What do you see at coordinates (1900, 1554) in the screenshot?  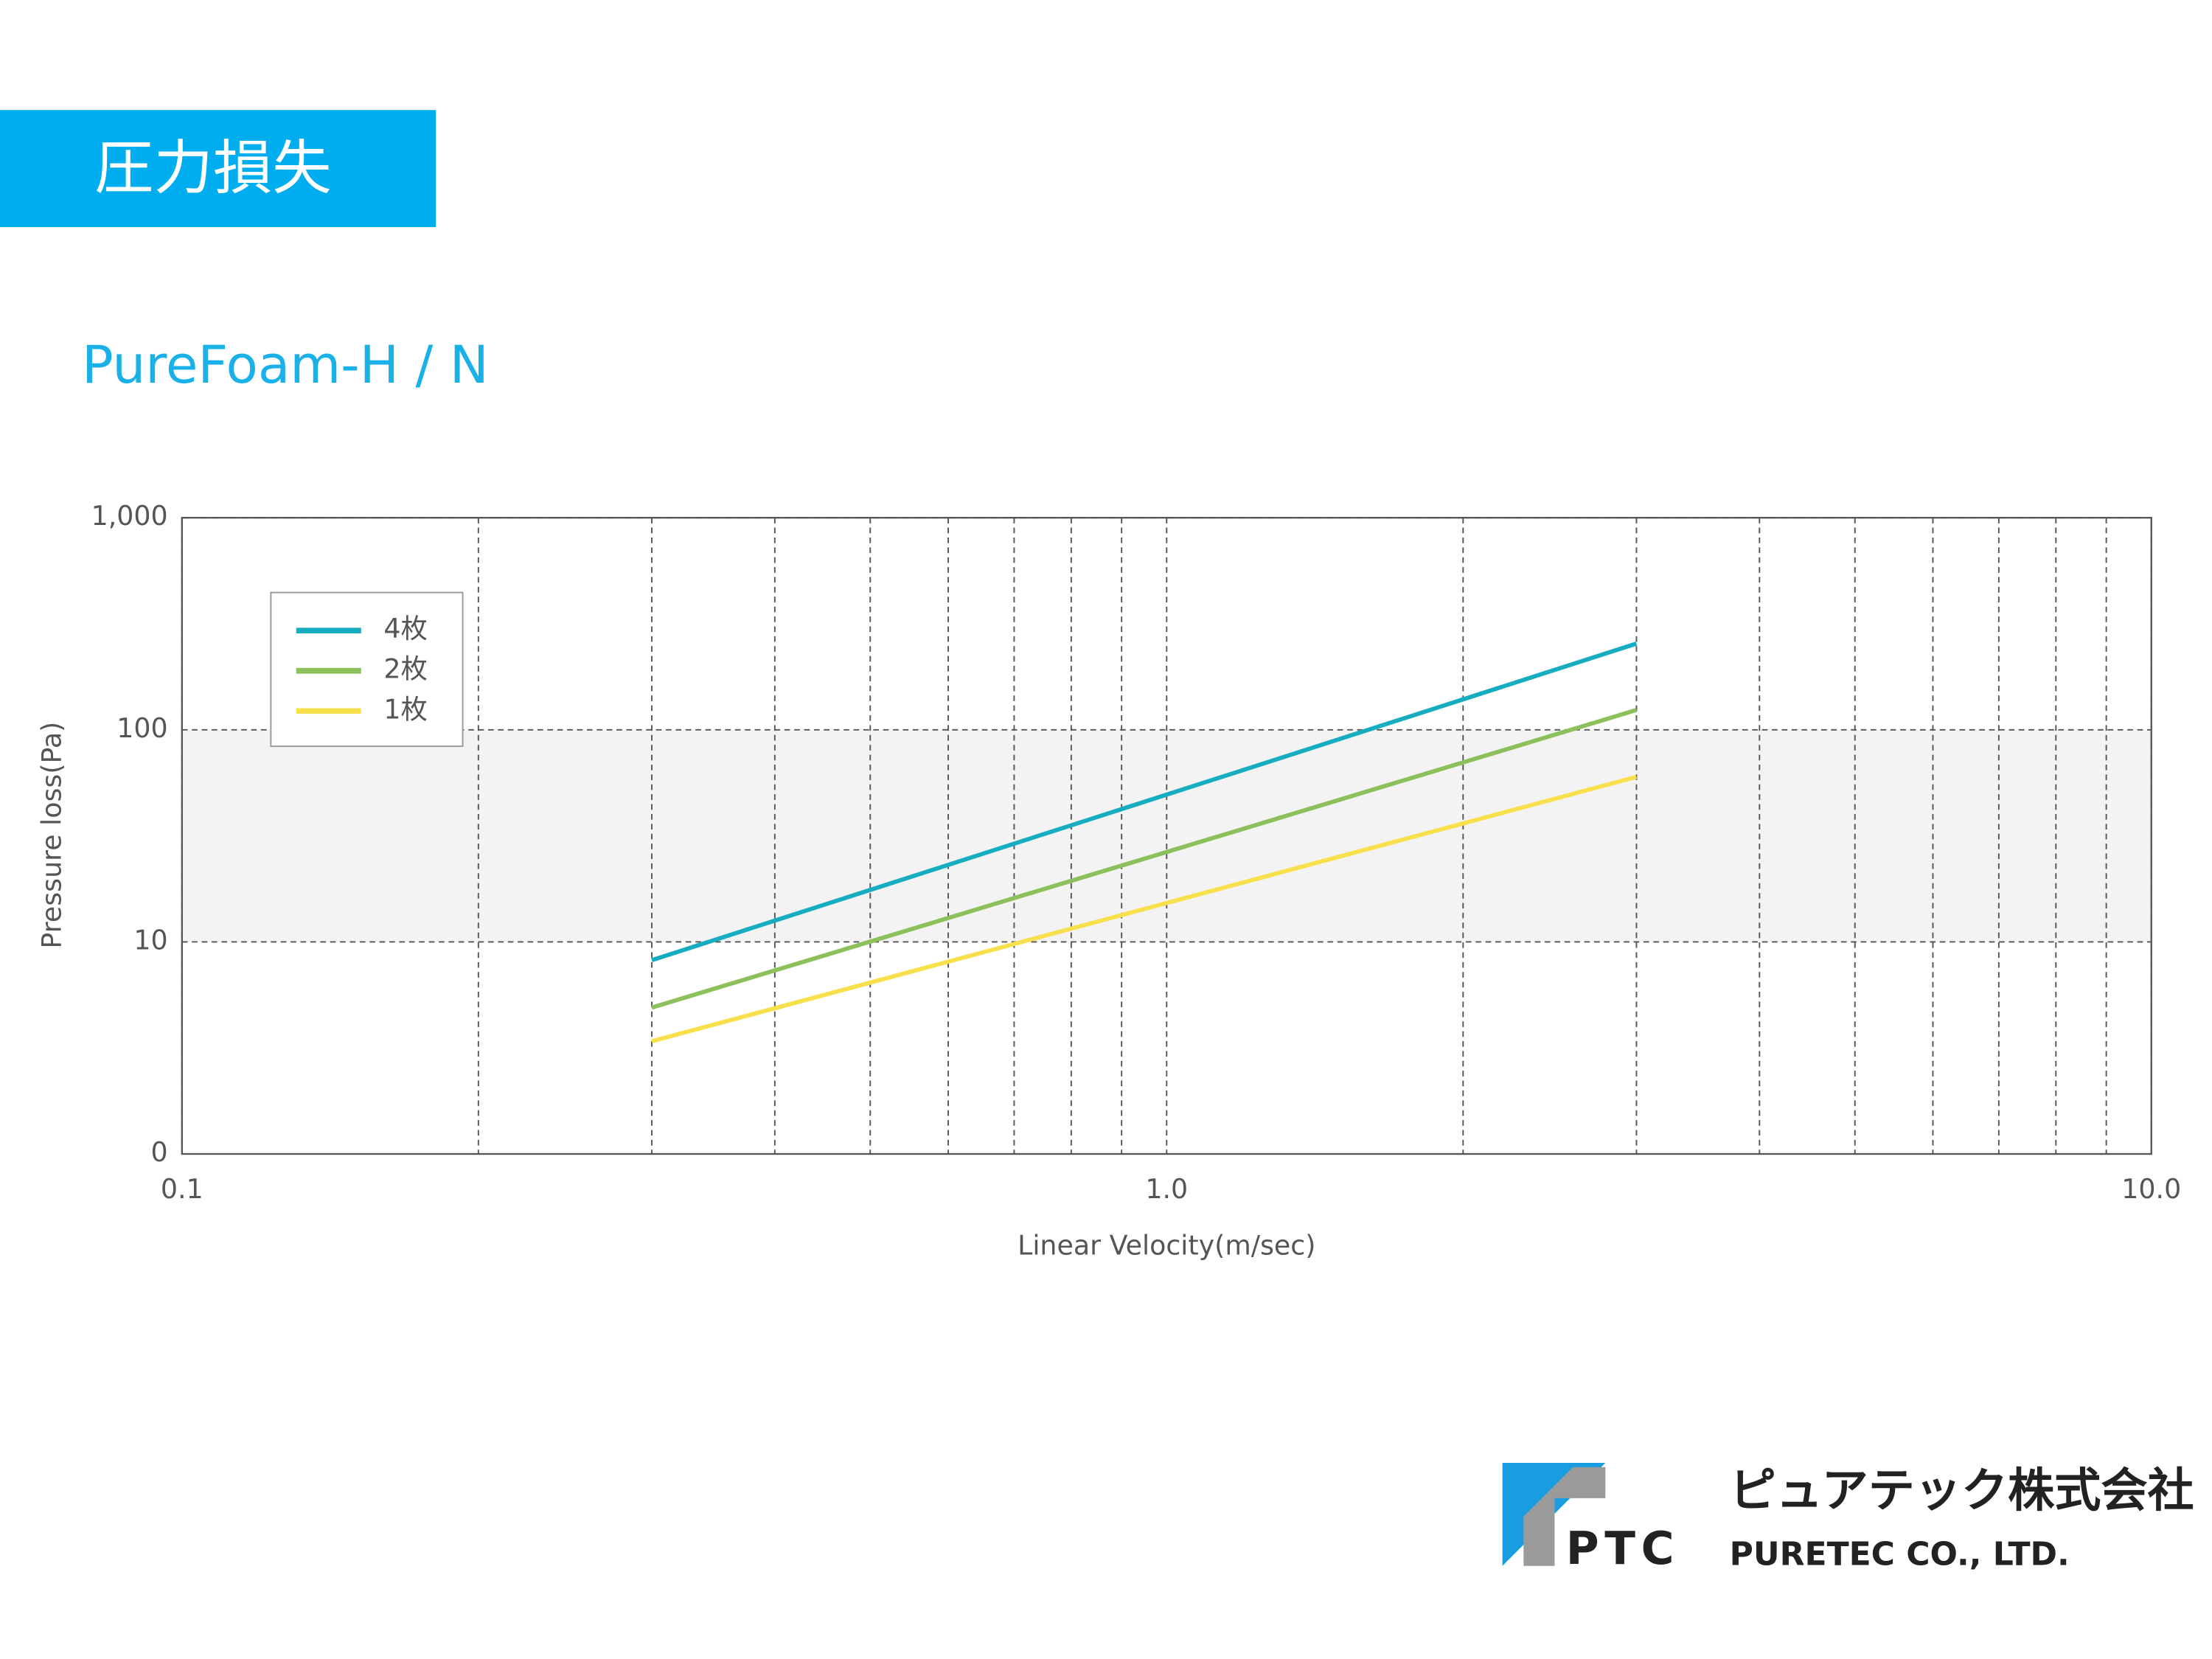 I see `company-en: PURETEC CO., LTD.` at bounding box center [1900, 1554].